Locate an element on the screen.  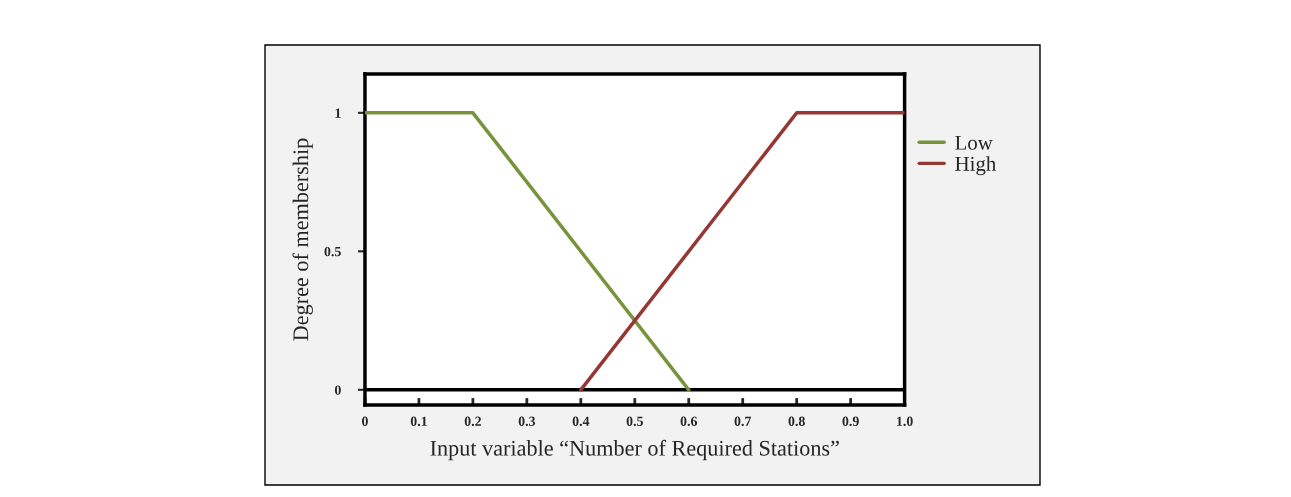
x-tick-label: 0.2 is located at coordinates (472, 421).